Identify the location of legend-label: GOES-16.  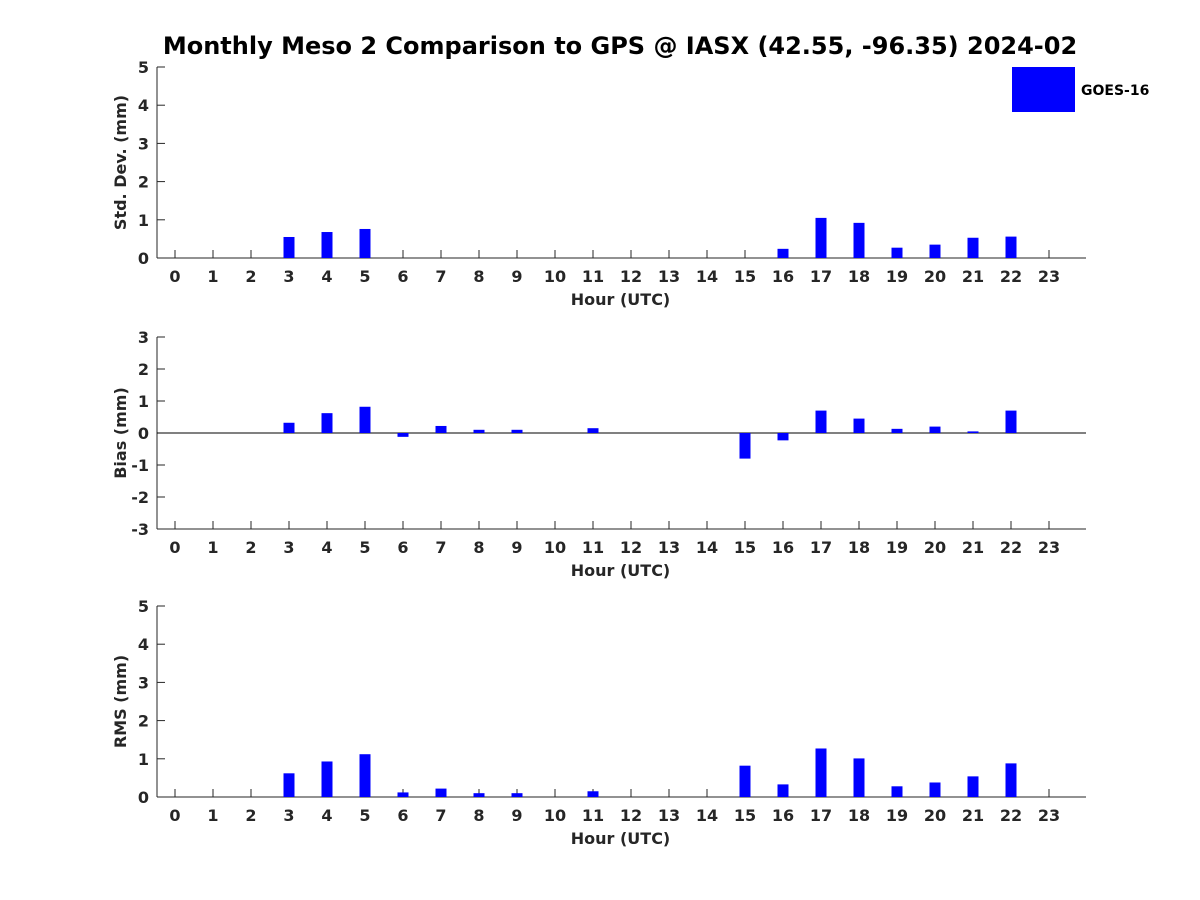
(1115, 91).